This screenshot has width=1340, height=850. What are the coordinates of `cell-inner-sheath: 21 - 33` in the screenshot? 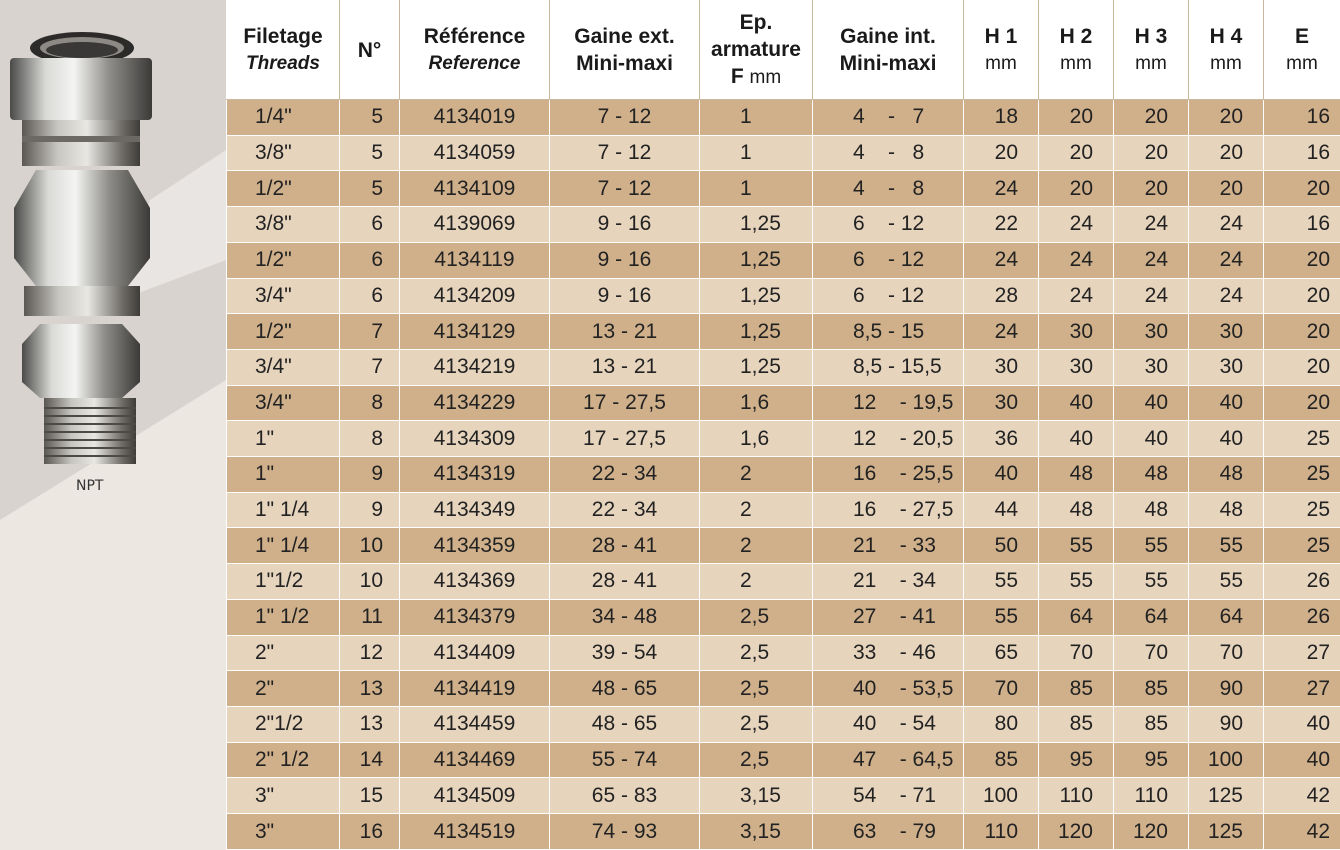 It's located at (888, 546).